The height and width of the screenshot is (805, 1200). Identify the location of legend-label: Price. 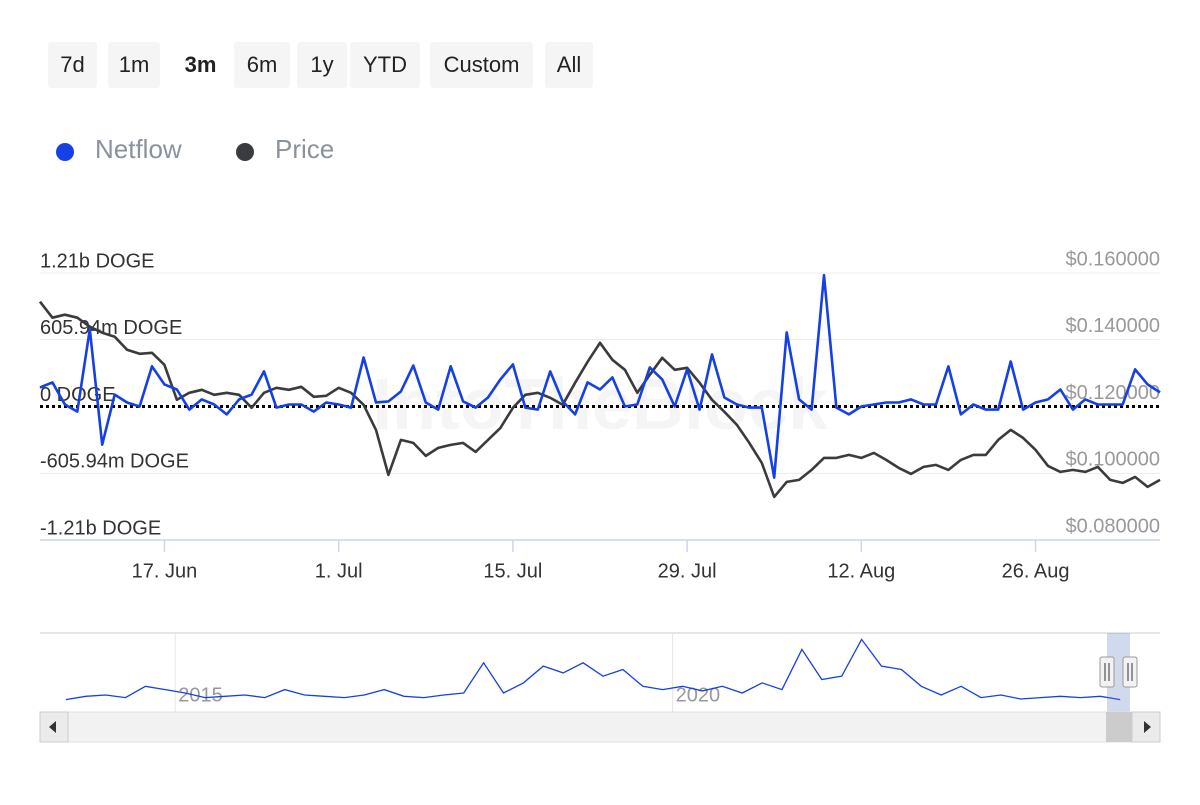
(304, 149).